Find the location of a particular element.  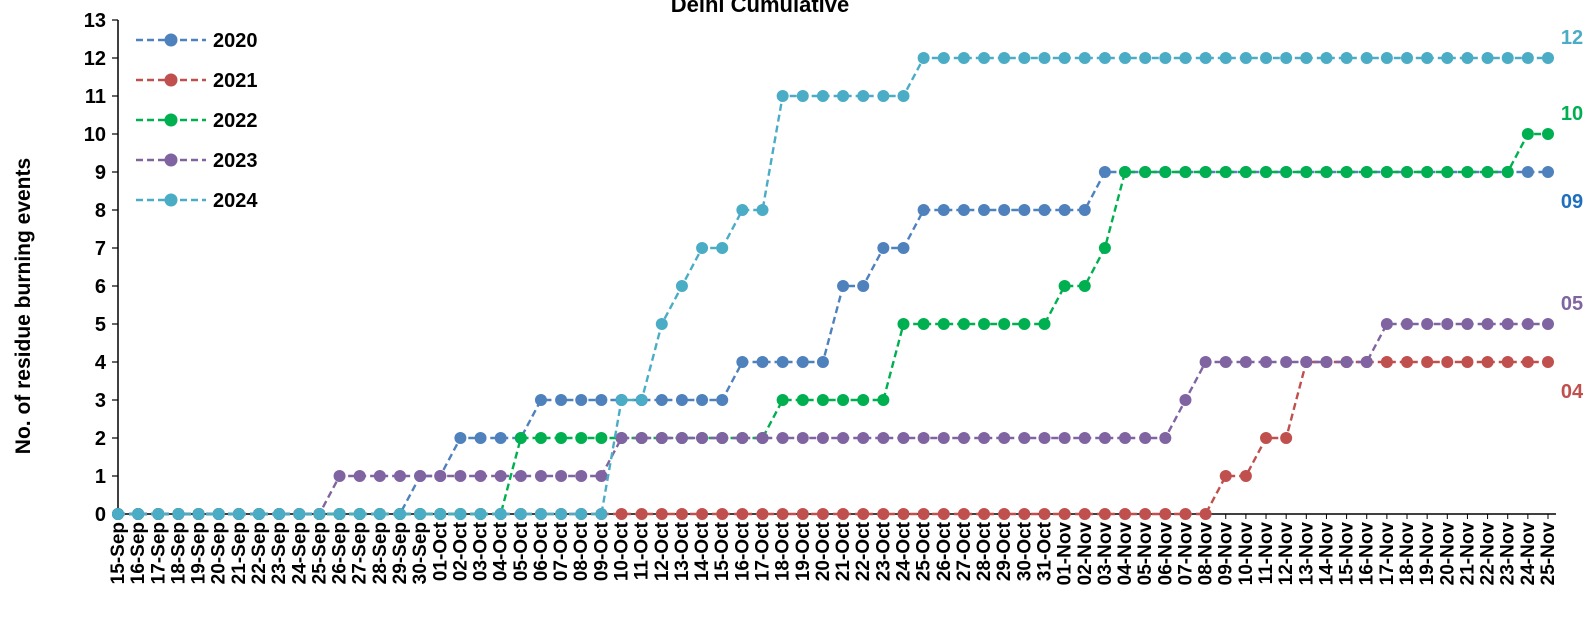

legend-item-2023: 2023 is located at coordinates (197, 161).